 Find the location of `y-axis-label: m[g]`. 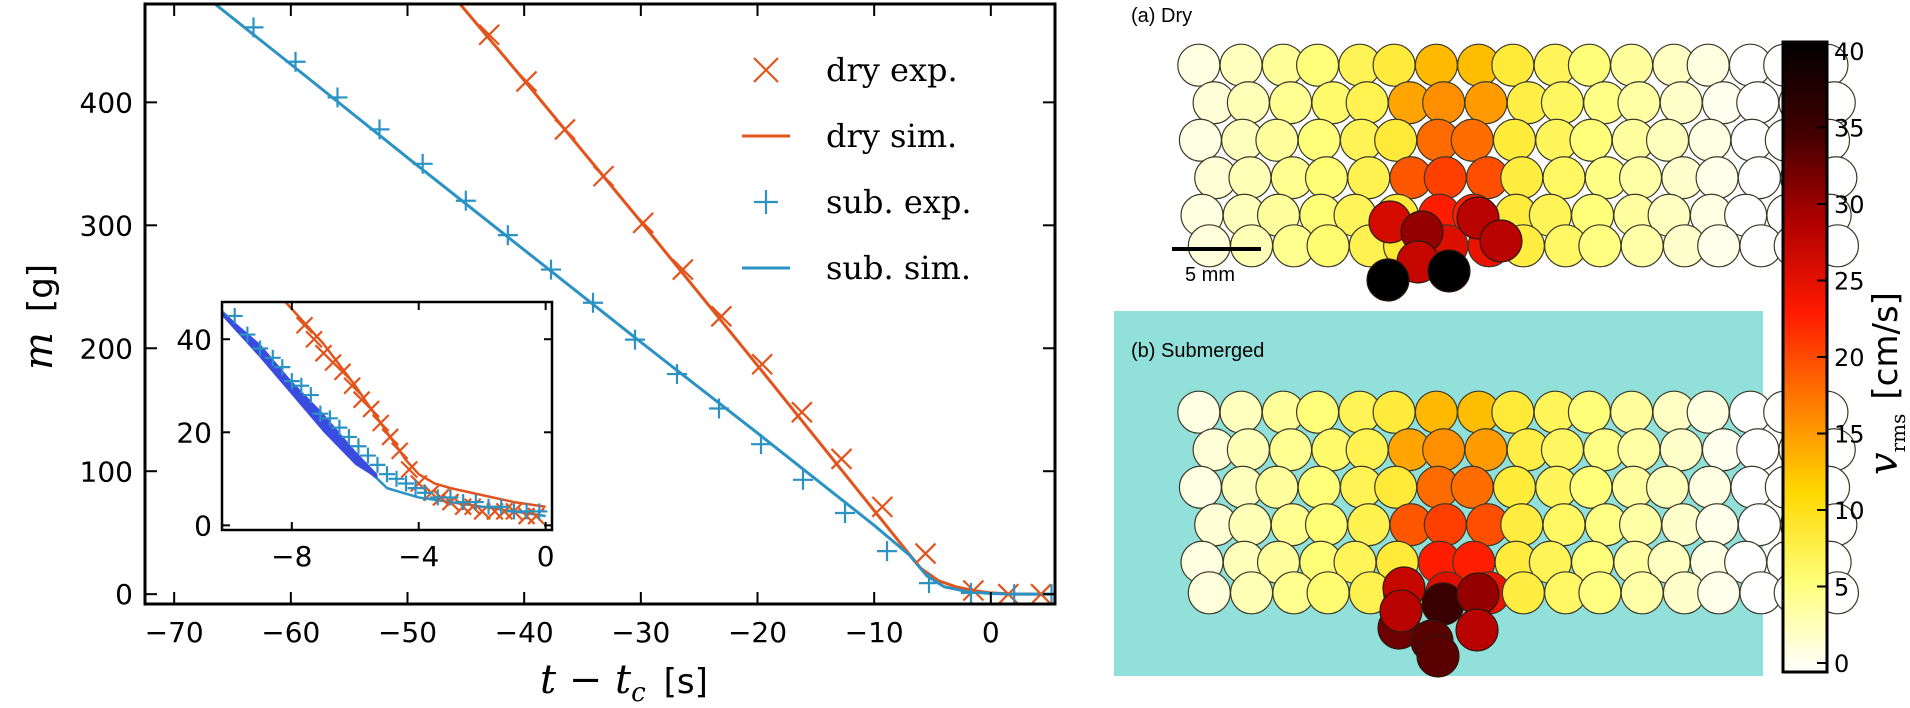

y-axis-label: m[g] is located at coordinates (39, 317).